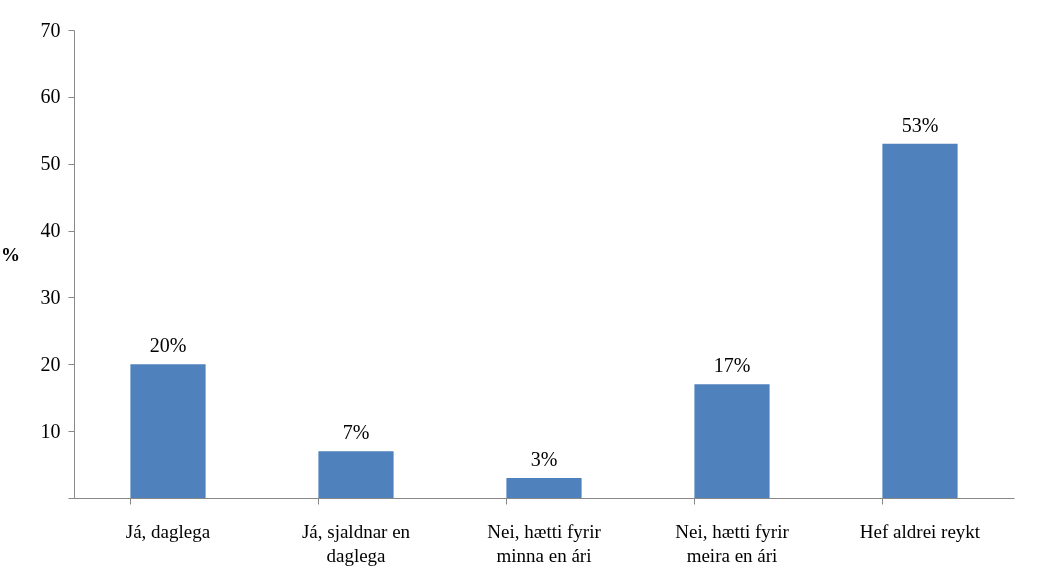 The width and height of the screenshot is (1046, 571). I want to click on data-label: 3%, so click(544, 458).